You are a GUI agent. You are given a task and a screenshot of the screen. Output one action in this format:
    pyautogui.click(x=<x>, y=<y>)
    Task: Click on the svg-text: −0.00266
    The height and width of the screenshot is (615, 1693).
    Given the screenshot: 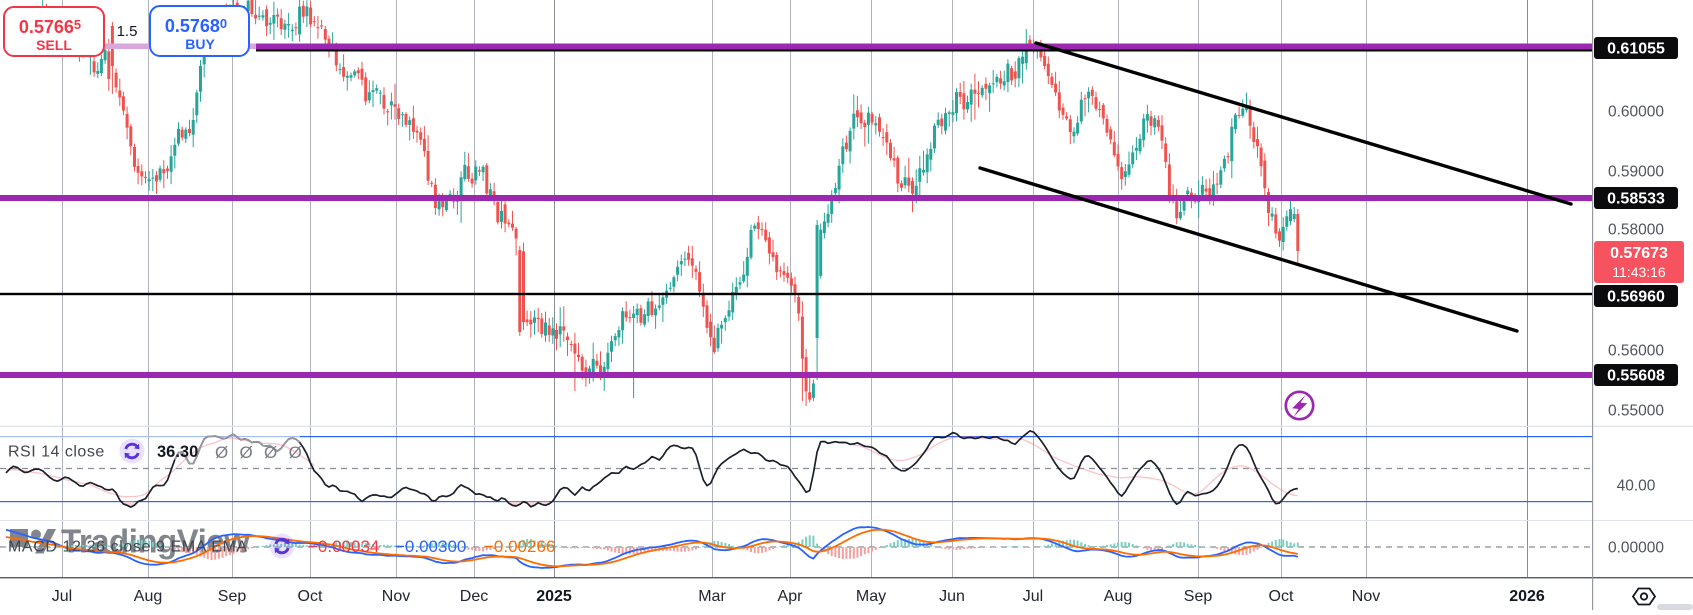 What is the action you would take?
    pyautogui.click(x=519, y=546)
    